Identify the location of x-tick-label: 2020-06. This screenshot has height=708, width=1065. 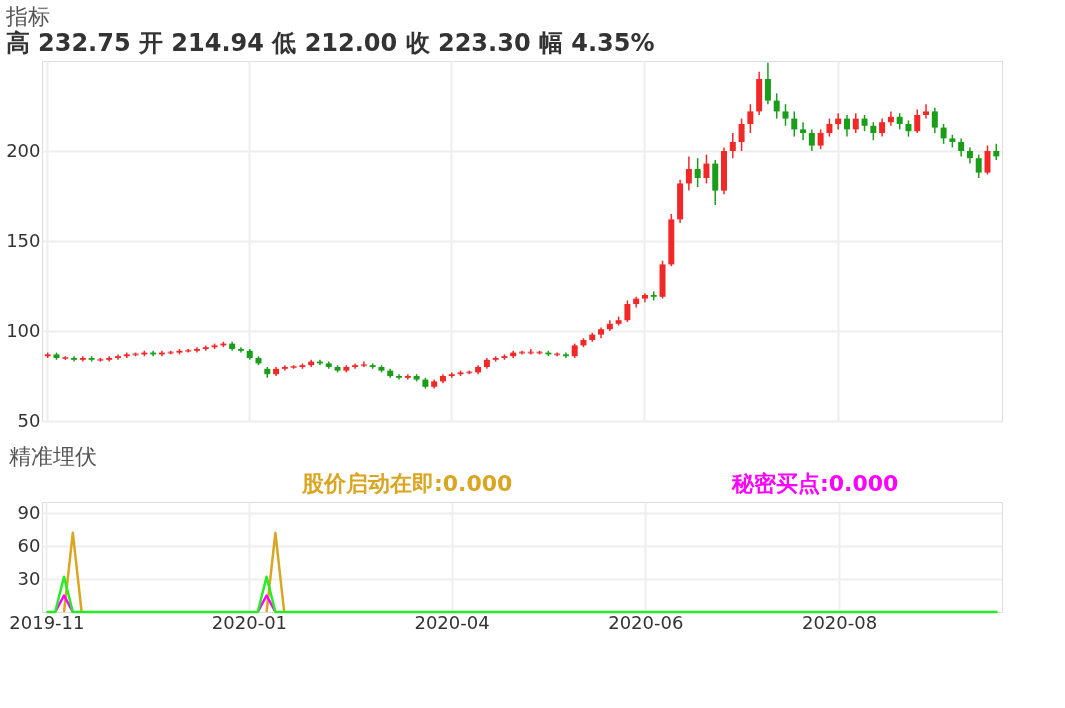
(646, 622).